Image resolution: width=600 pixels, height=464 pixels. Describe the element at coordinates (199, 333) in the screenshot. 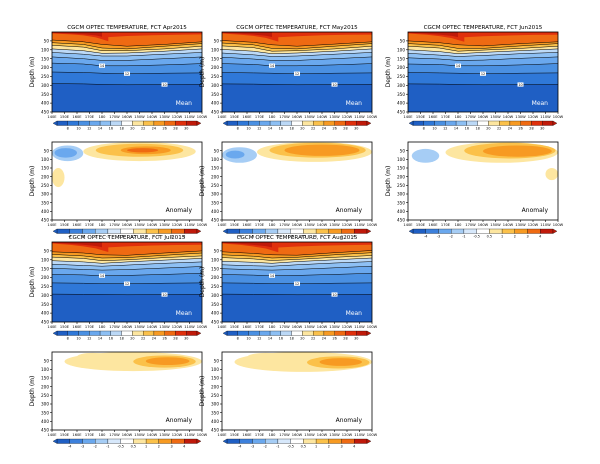

I see `mean-colorbar-arrow-right` at that location.